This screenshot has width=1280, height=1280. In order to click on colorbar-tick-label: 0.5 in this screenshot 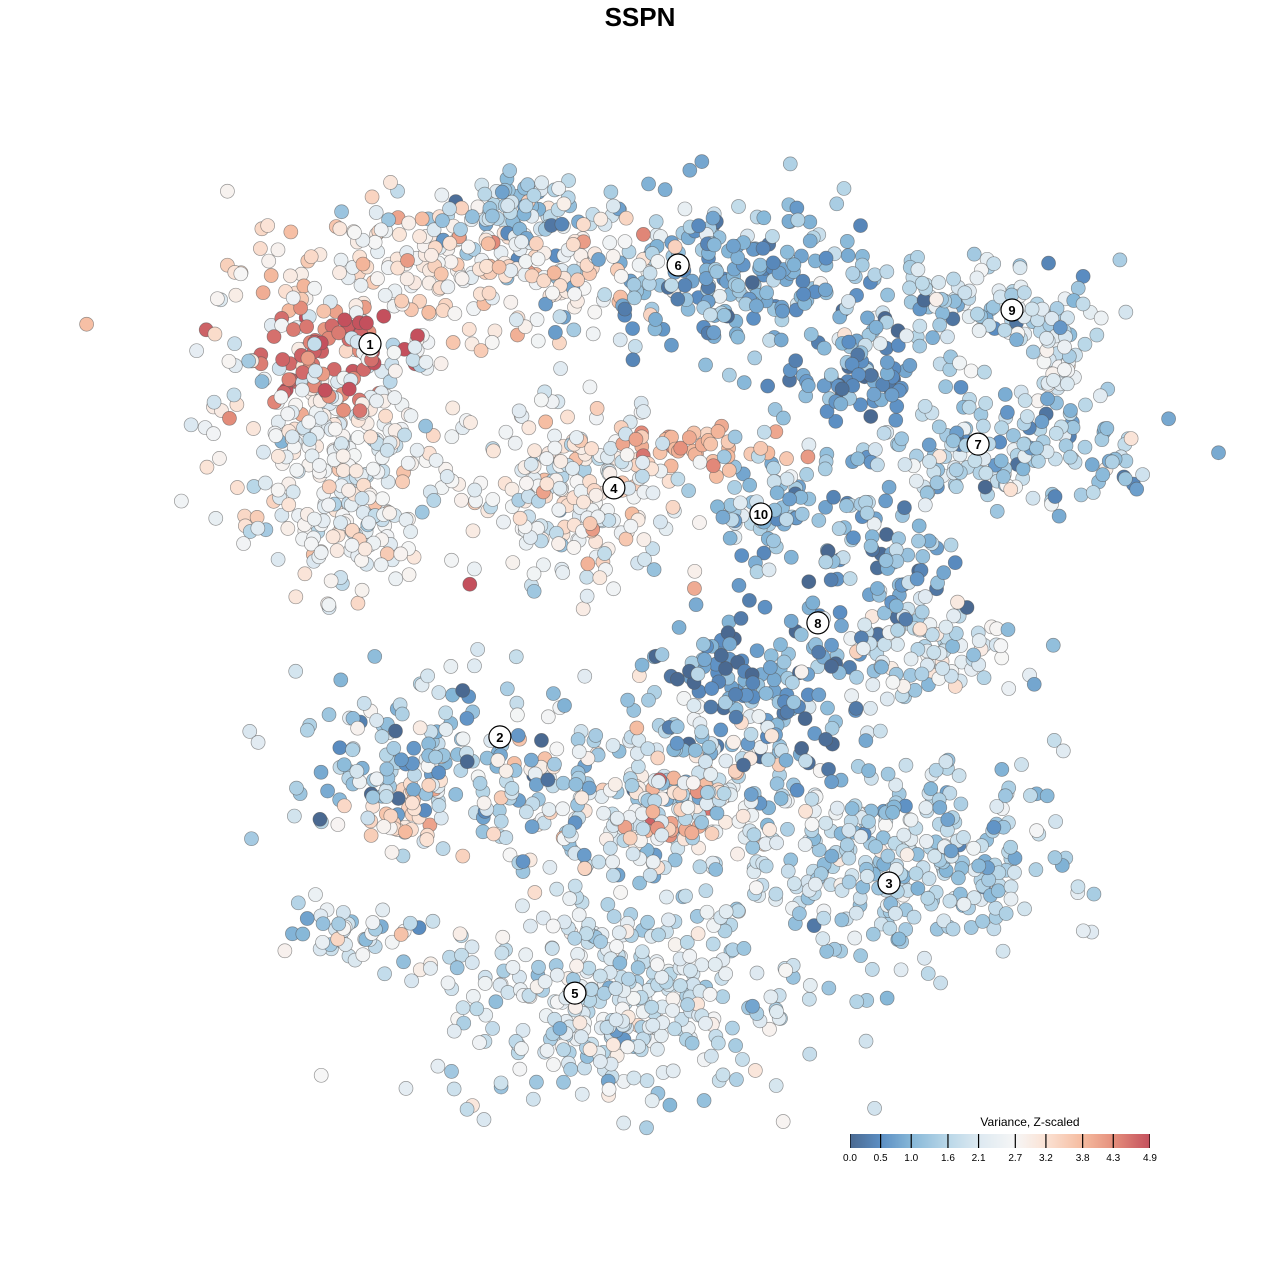, I will do `click(880, 1158)`.